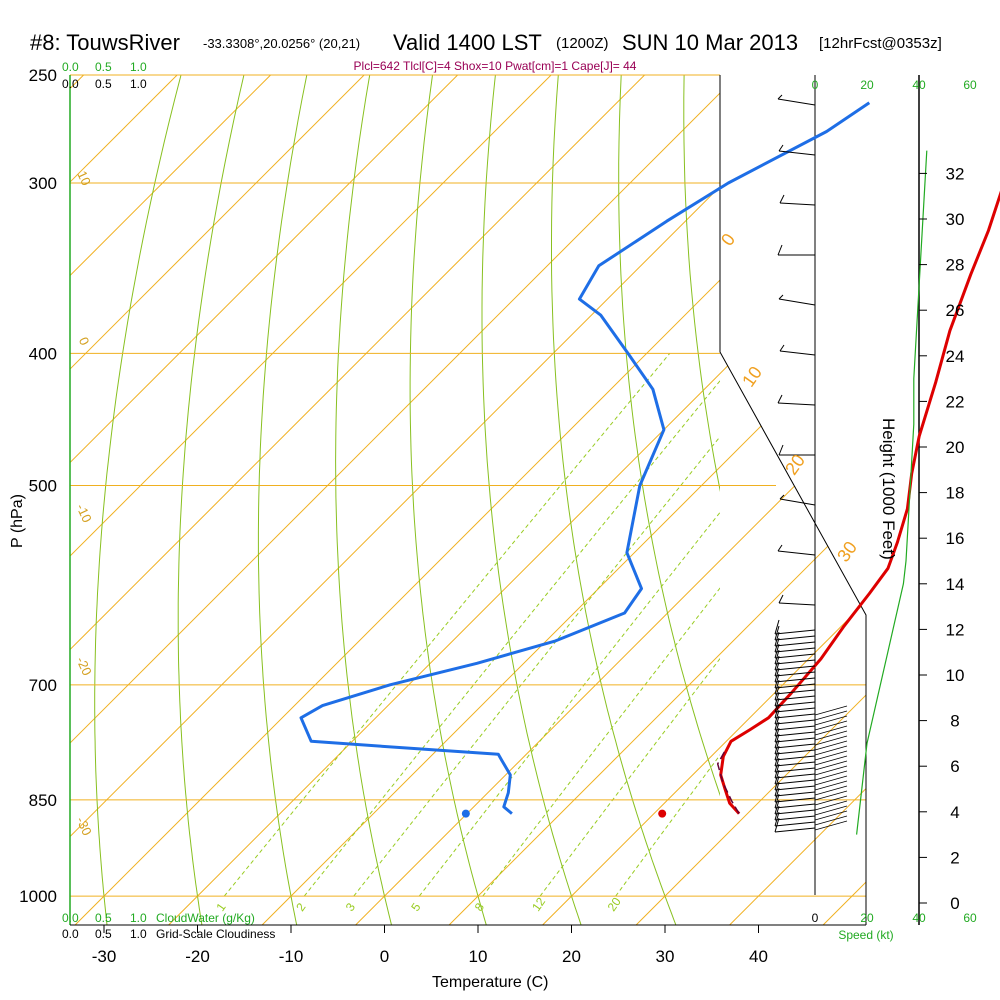  What do you see at coordinates (954, 812) in the screenshot?
I see `height-tick-label: 4` at bounding box center [954, 812].